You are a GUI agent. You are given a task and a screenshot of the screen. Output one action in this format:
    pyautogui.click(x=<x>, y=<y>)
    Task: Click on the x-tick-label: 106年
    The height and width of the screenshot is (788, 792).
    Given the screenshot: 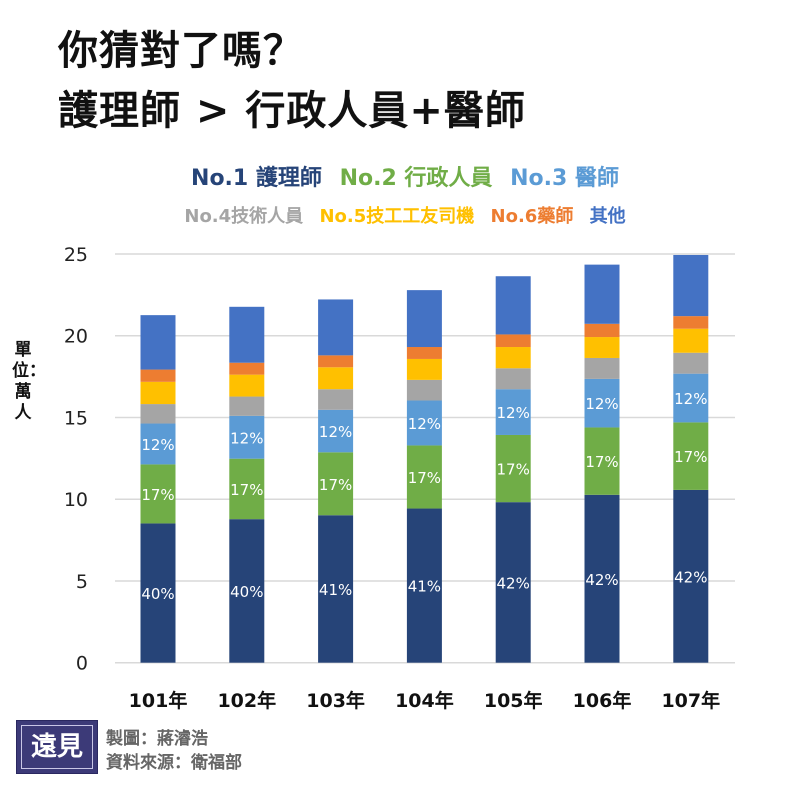 What is the action you would take?
    pyautogui.click(x=602, y=700)
    